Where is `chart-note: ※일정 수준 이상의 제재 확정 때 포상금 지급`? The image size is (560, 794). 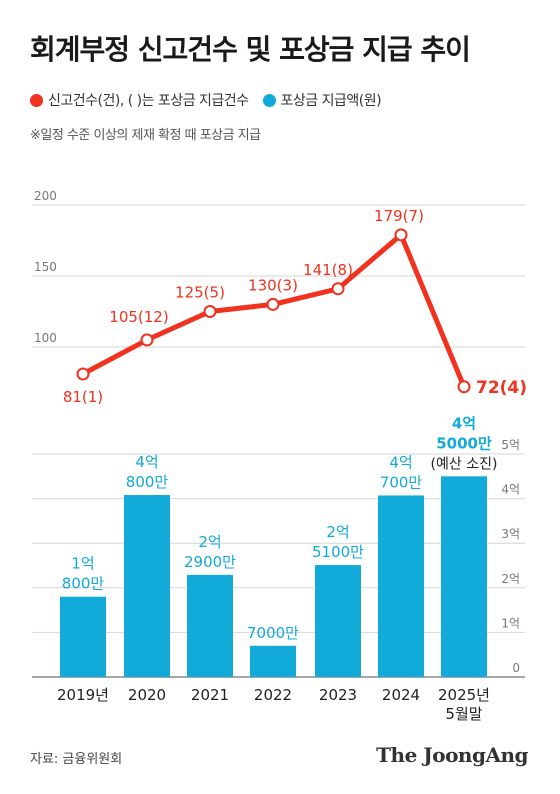
chart-note: ※일정 수준 이상의 제재 확정 때 포상금 지급 is located at coordinates (145, 135).